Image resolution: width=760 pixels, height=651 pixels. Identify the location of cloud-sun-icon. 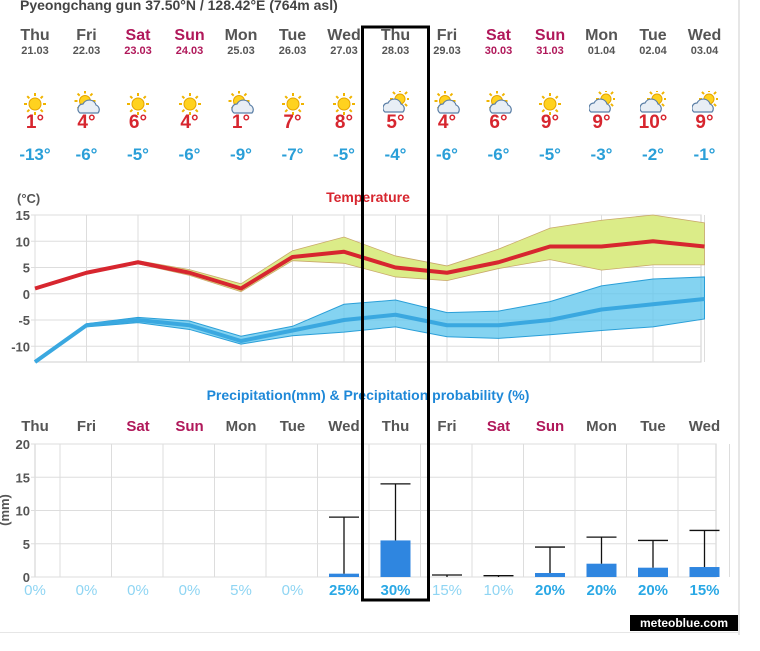
(395, 103).